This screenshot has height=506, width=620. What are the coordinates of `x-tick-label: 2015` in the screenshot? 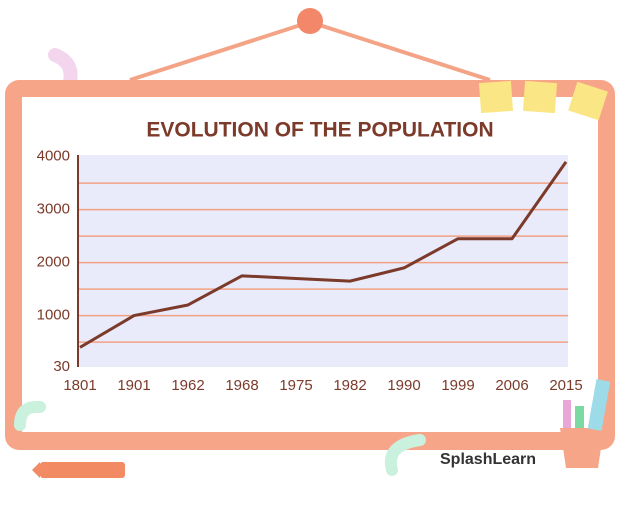 It's located at (565, 385).